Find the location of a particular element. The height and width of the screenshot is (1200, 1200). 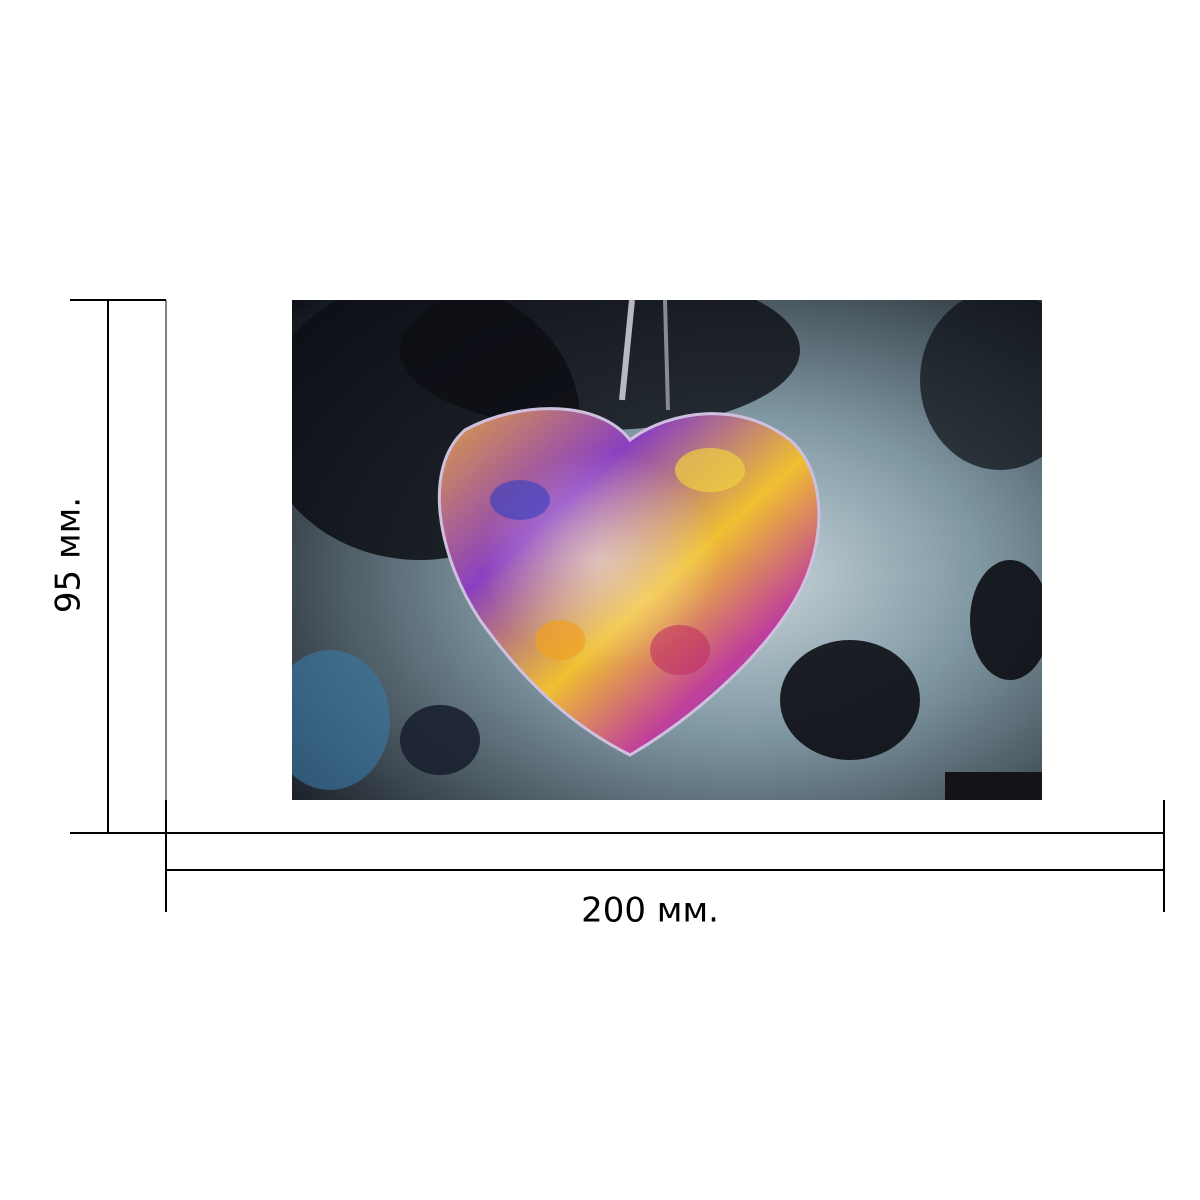

width-label: 200 мм. is located at coordinates (650, 911).